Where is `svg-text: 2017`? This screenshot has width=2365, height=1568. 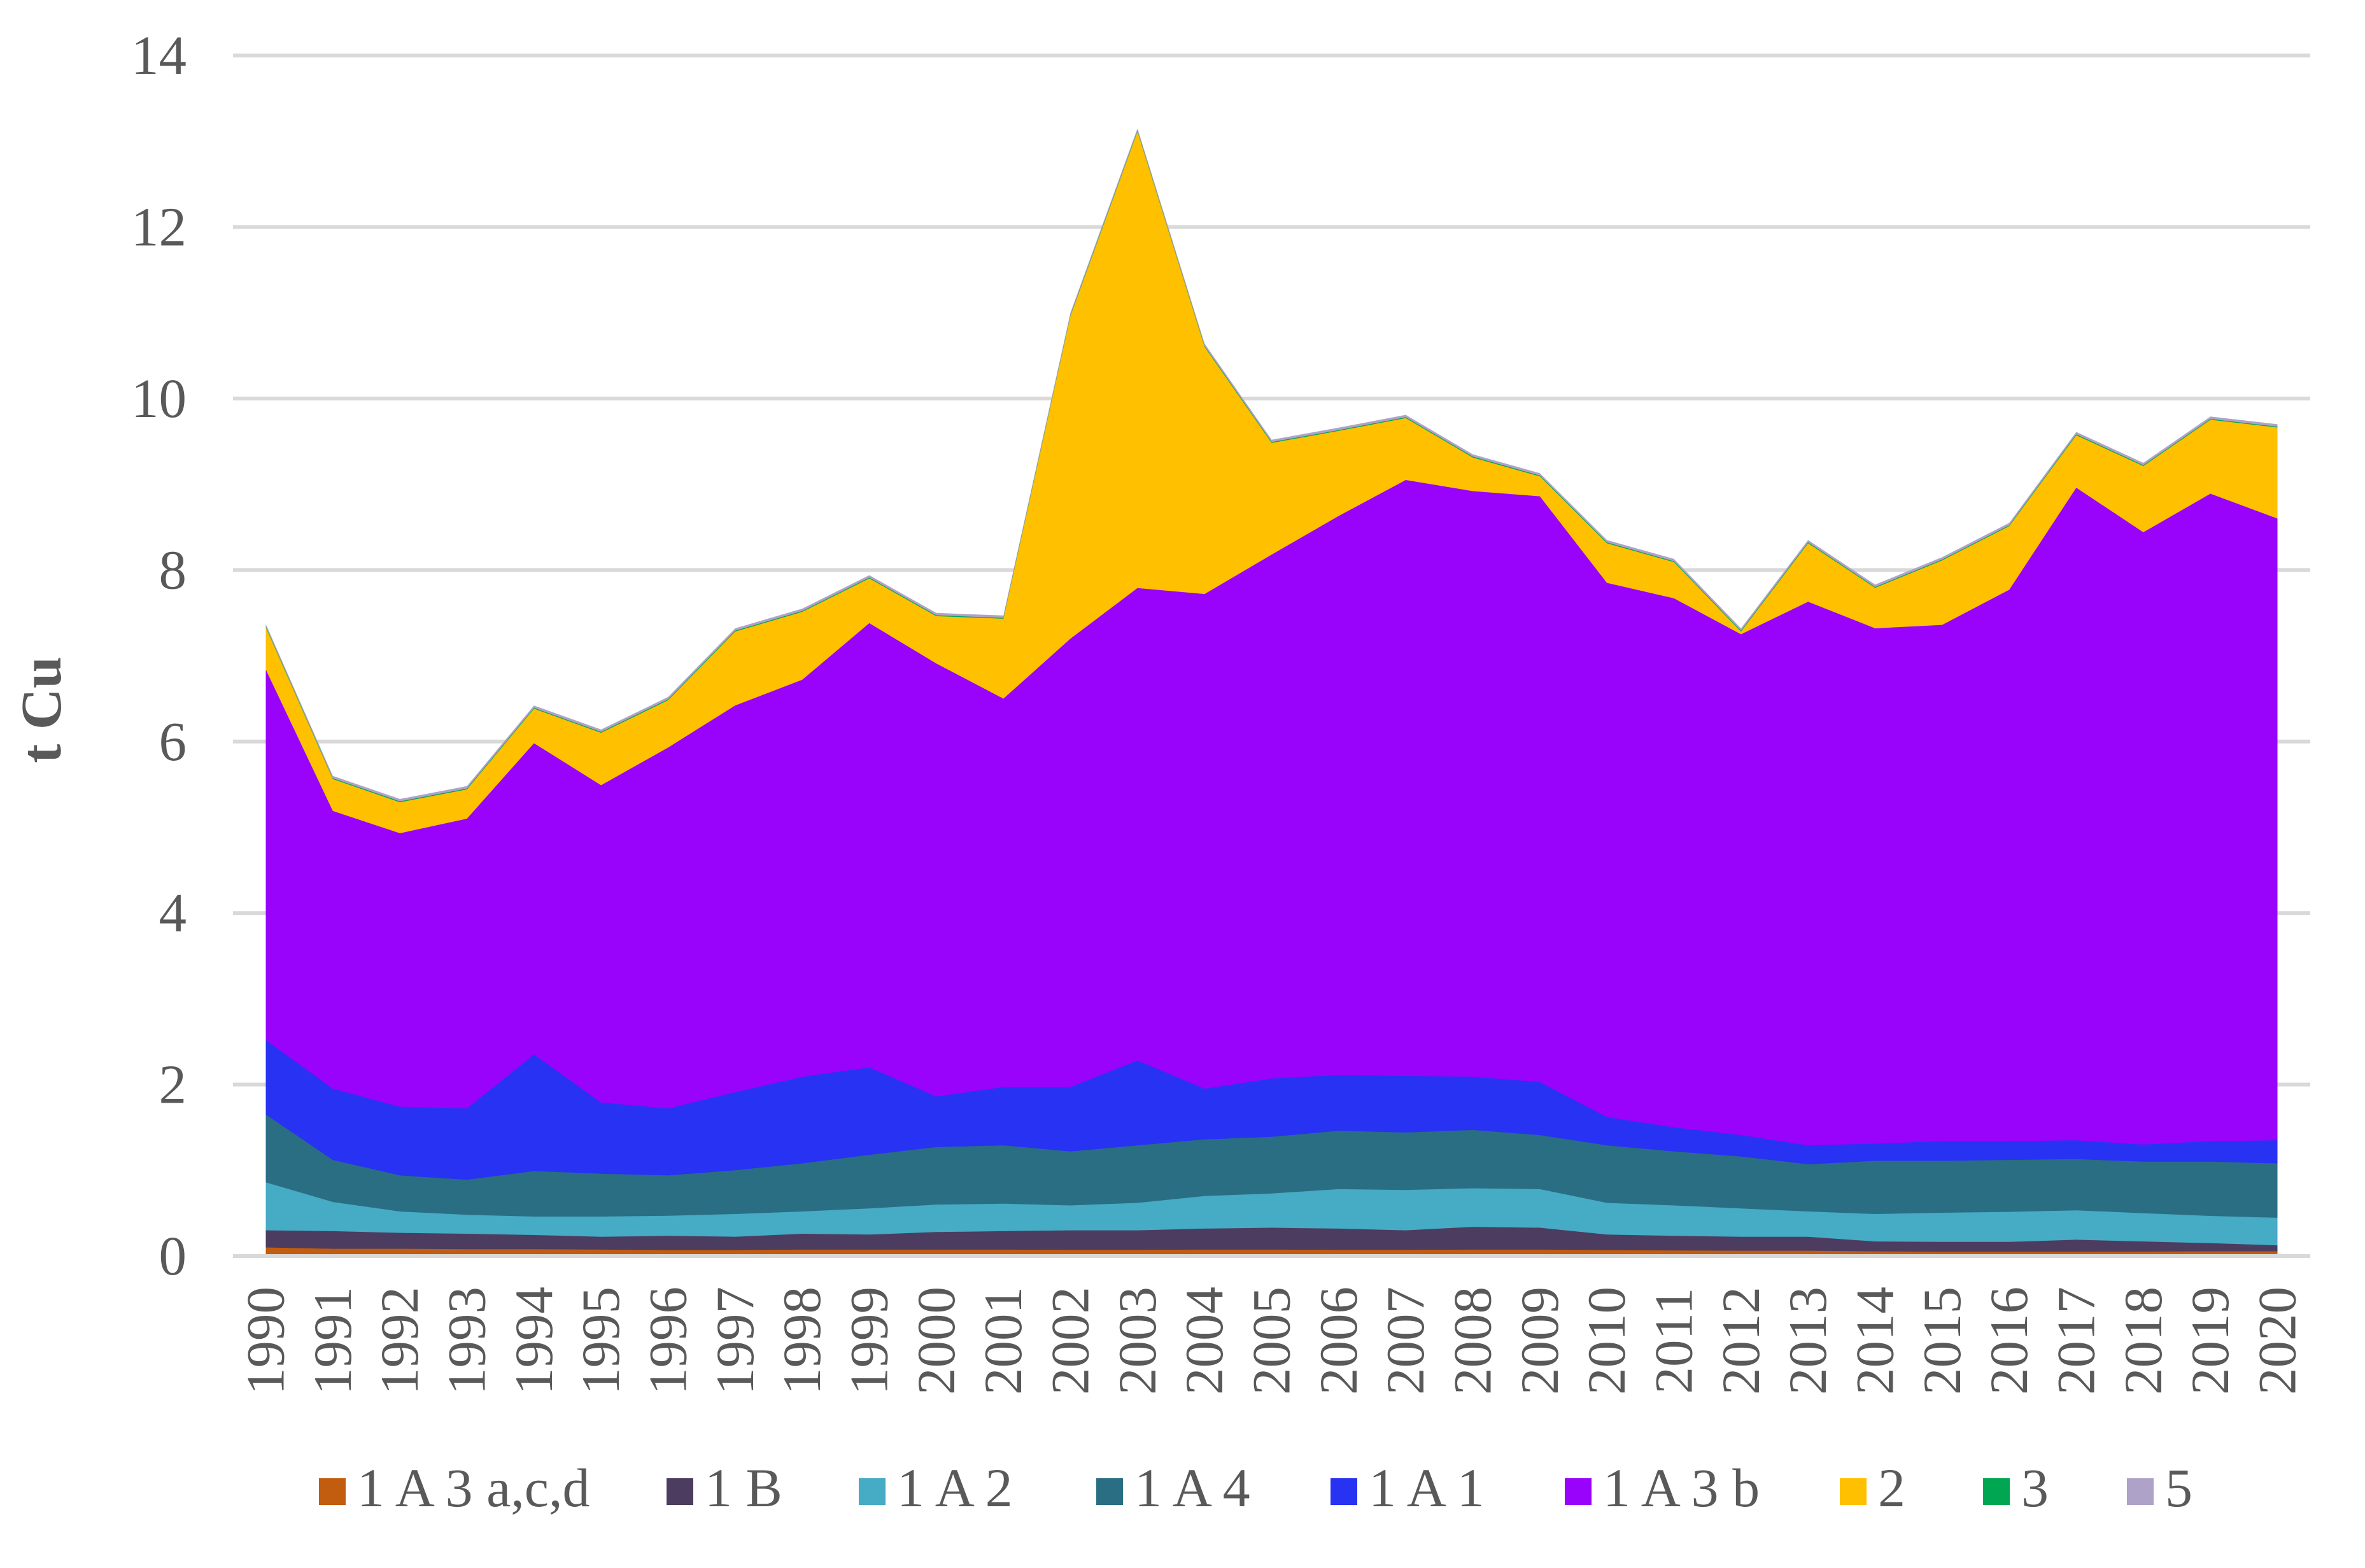
svg-text: 2017 is located at coordinates (2077, 1341).